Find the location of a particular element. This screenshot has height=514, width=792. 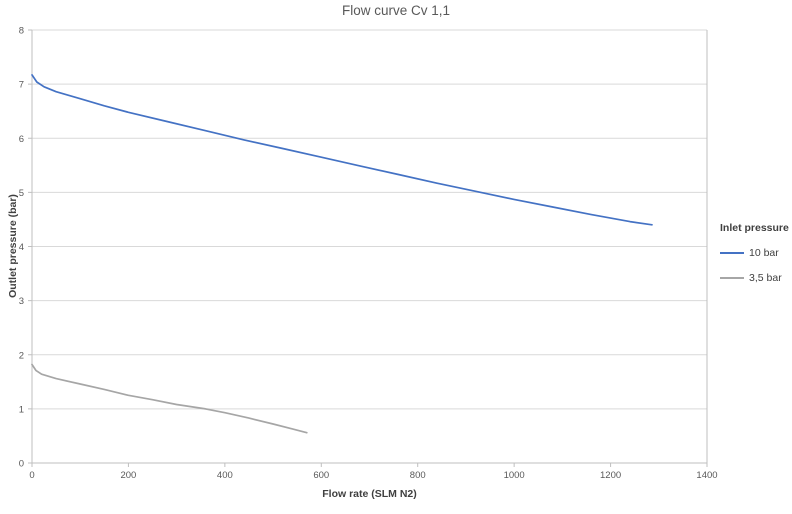

y-axis-title: Outlet pressure (bar) is located at coordinates (13, 246).